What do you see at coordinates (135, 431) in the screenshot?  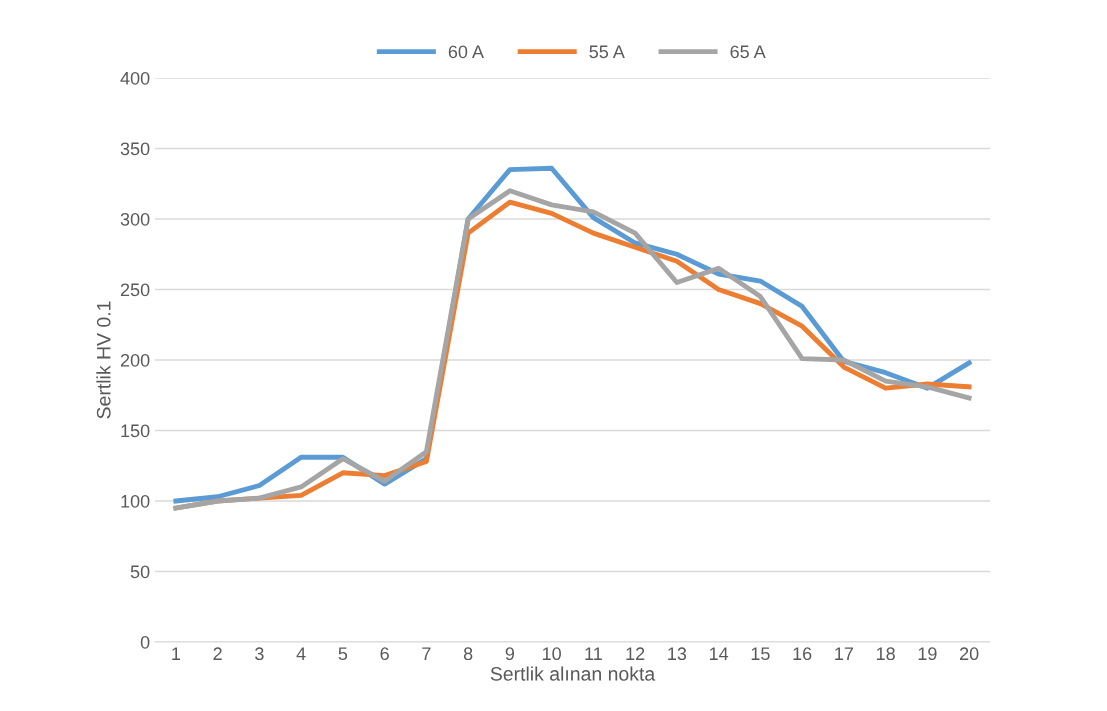 I see `y-tick-label: 150` at bounding box center [135, 431].